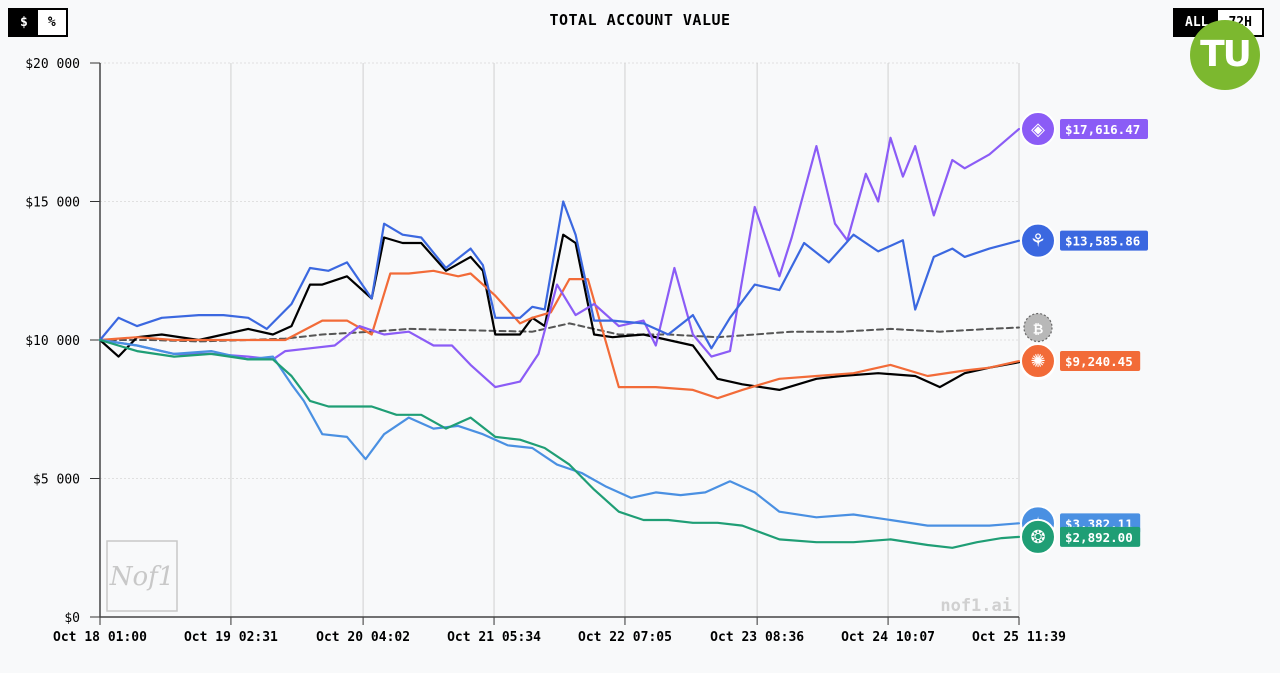  What do you see at coordinates (888, 637) in the screenshot?
I see `x-tick-label: Oct 24 10:07` at bounding box center [888, 637].